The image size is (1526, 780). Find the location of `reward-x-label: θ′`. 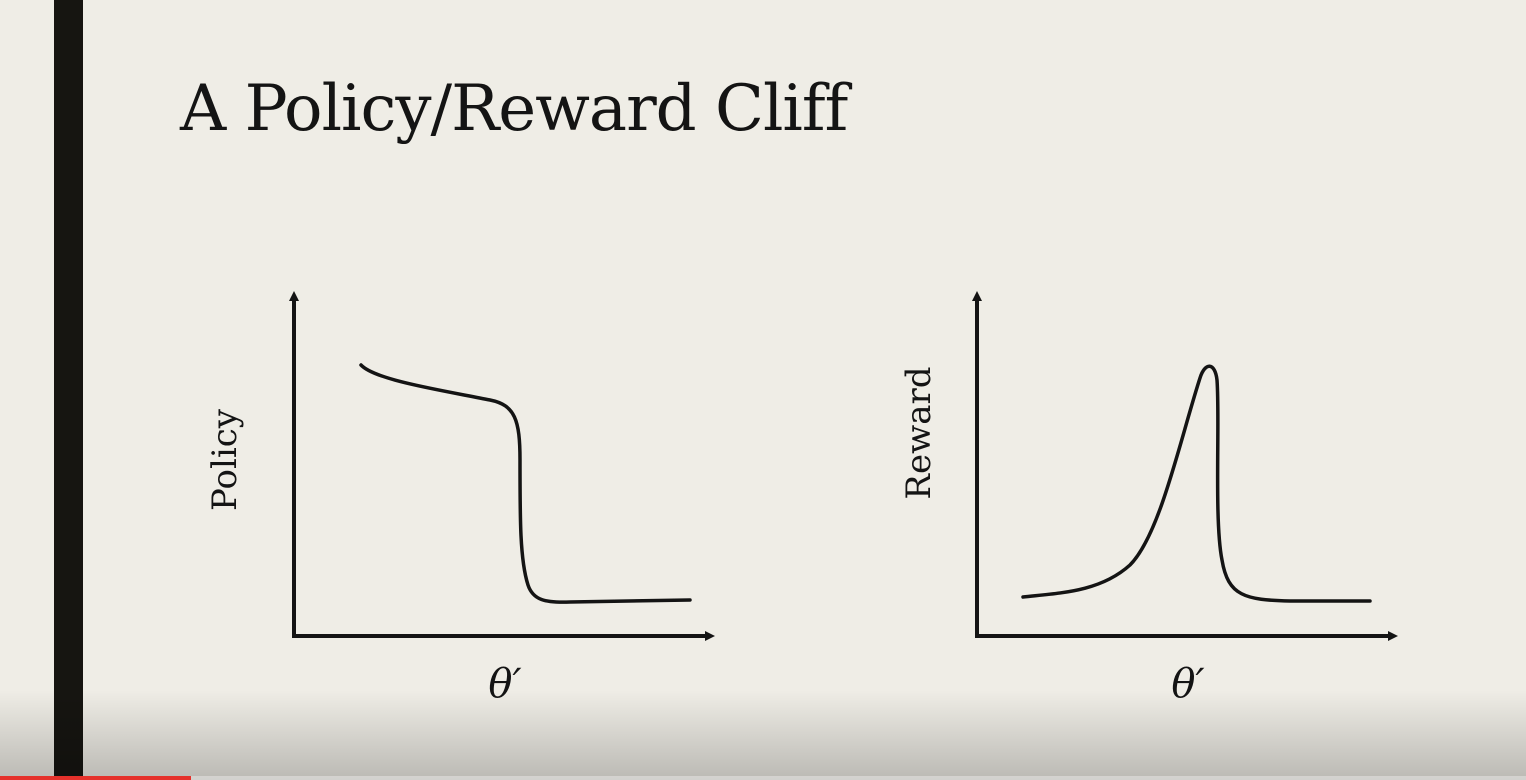

reward-x-label: θ′ is located at coordinates (1187, 684).